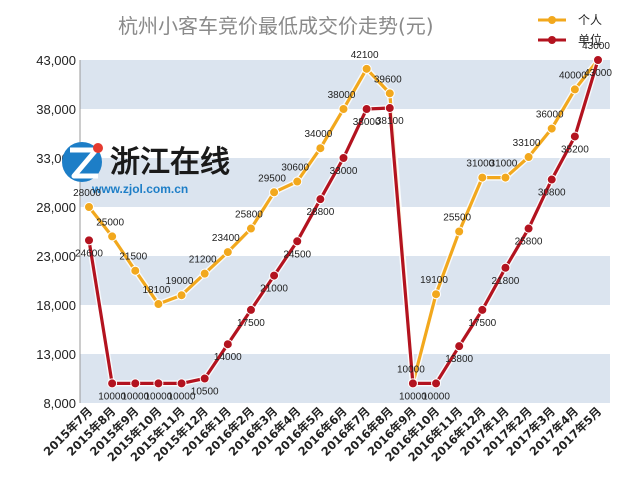  Describe the element at coordinates (590, 39) in the screenshot. I see `legend-unit-label: 单位` at that location.